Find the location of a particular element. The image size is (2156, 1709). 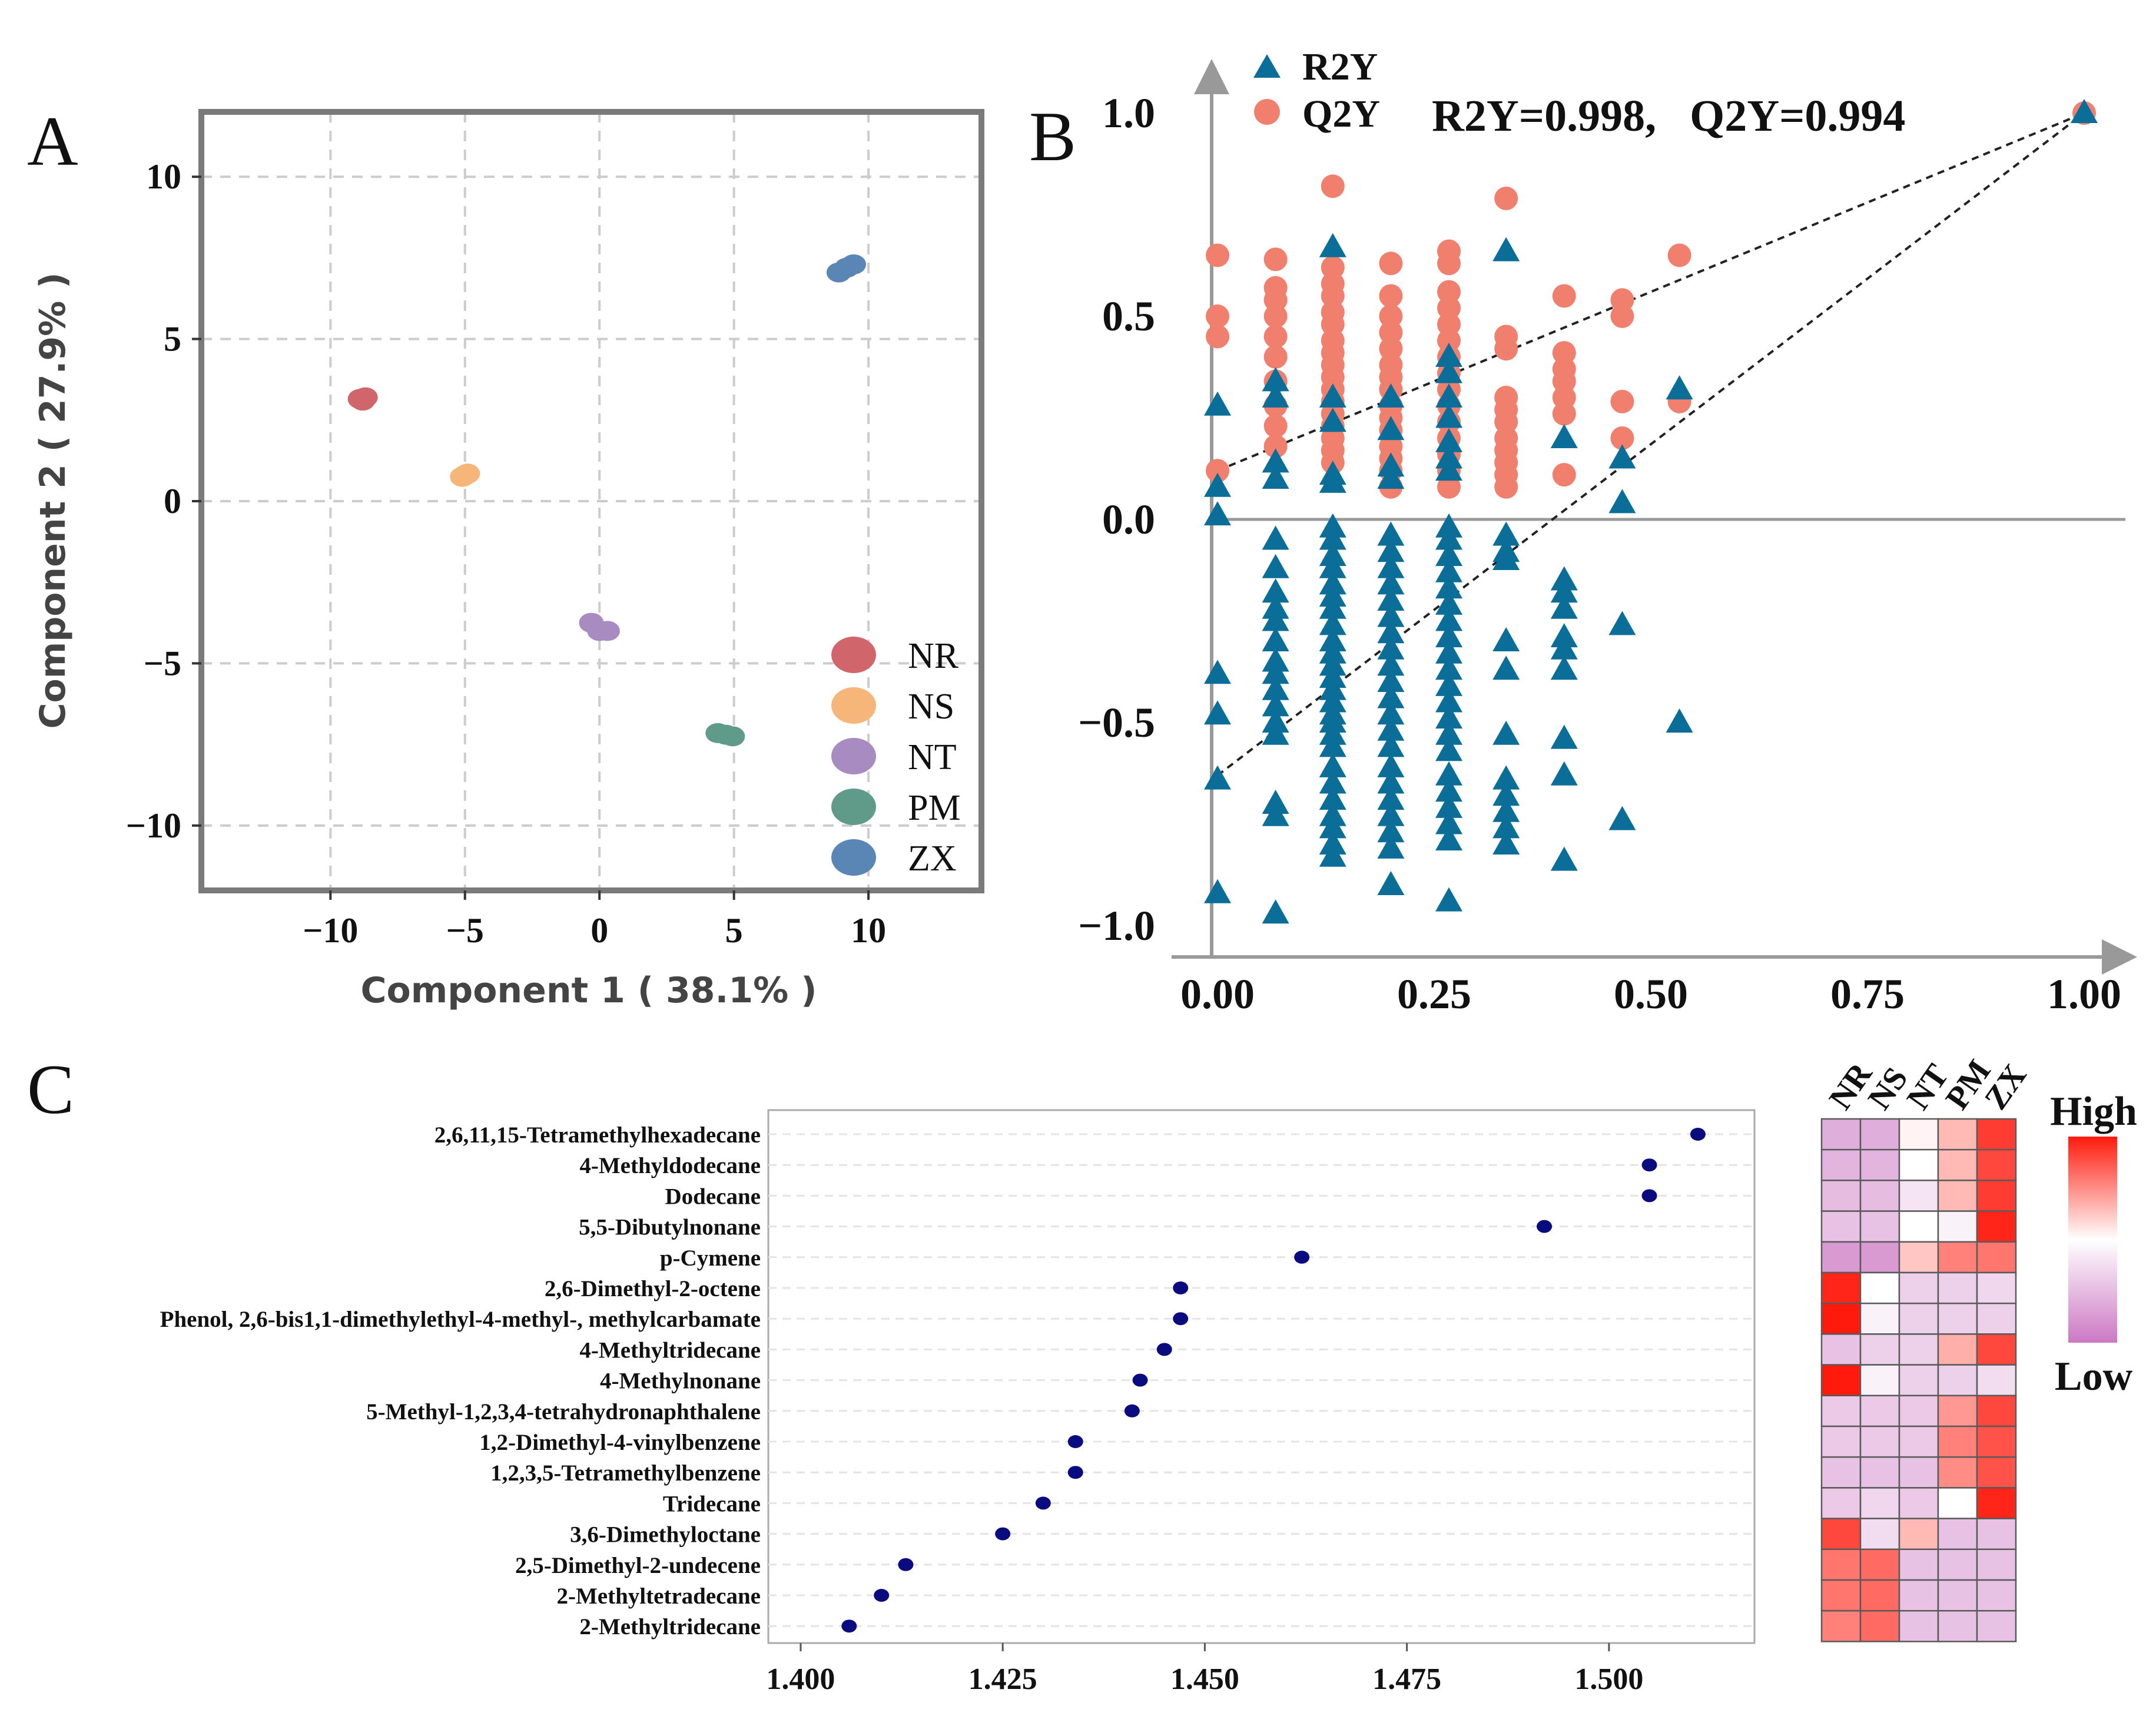

legend-q2y-marker is located at coordinates (1267, 112).